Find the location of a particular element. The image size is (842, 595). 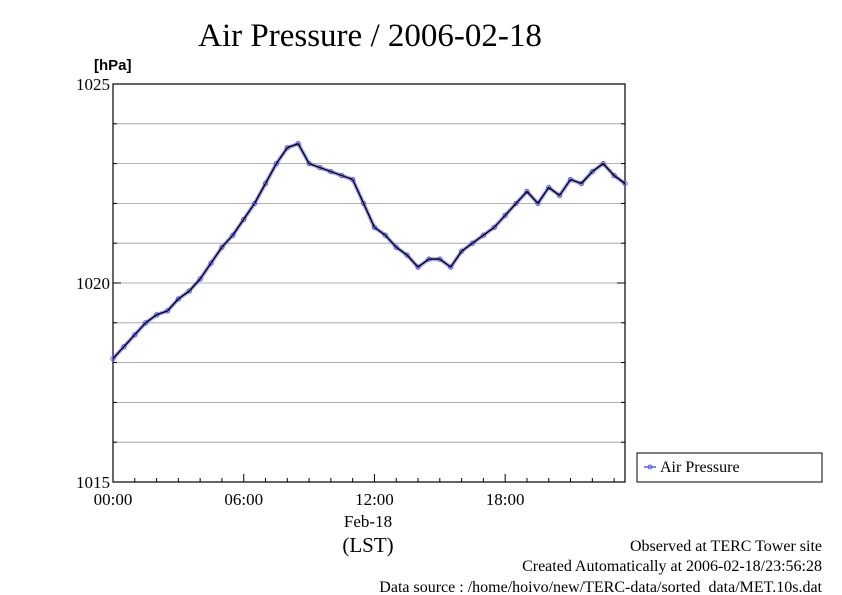

y-tick-label: 1015 is located at coordinates (93, 482).